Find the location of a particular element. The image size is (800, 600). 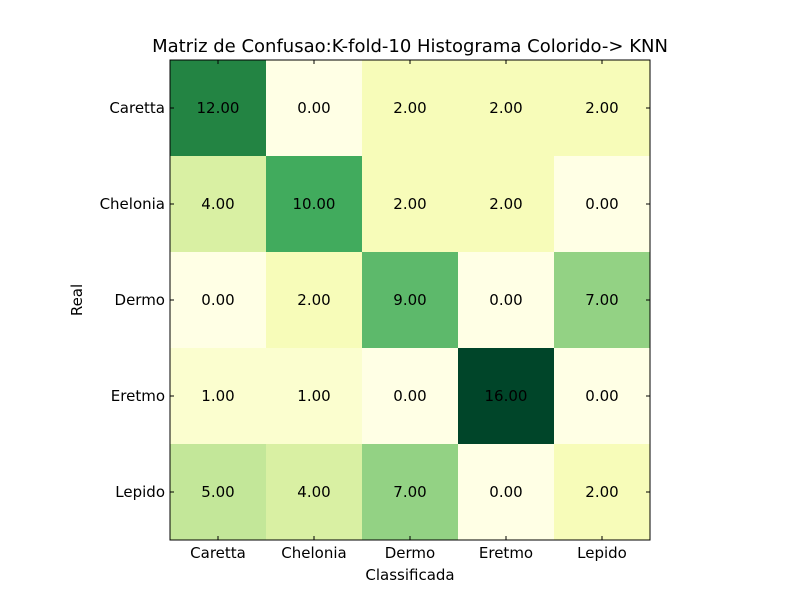

x-tick-label: Dermo is located at coordinates (410, 553).